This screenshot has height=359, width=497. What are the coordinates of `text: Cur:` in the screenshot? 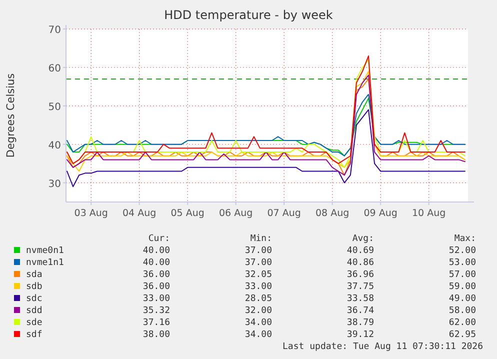 It's located at (159, 239).